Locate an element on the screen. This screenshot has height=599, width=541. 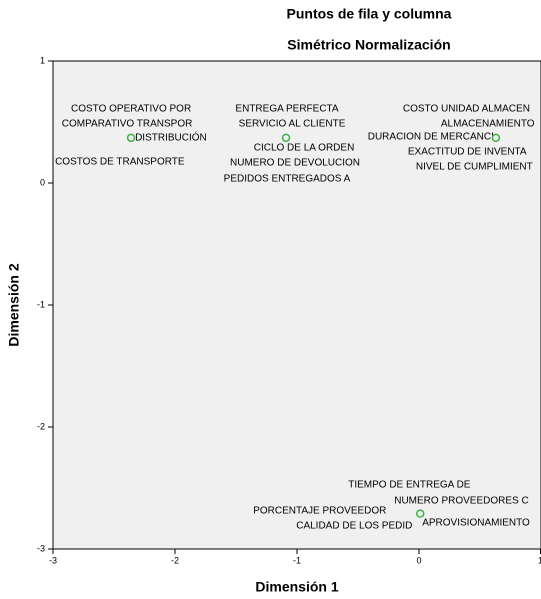
y-tick-label: -1 is located at coordinates (41, 304).